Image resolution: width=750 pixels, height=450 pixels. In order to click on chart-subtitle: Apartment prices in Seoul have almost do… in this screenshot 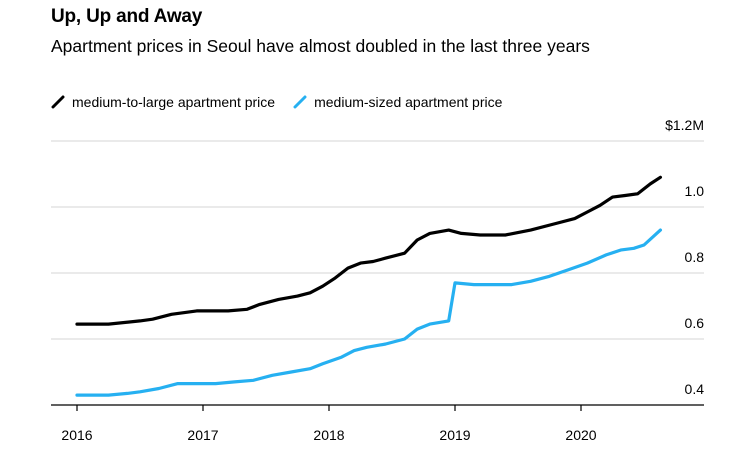, I will do `click(320, 46)`.